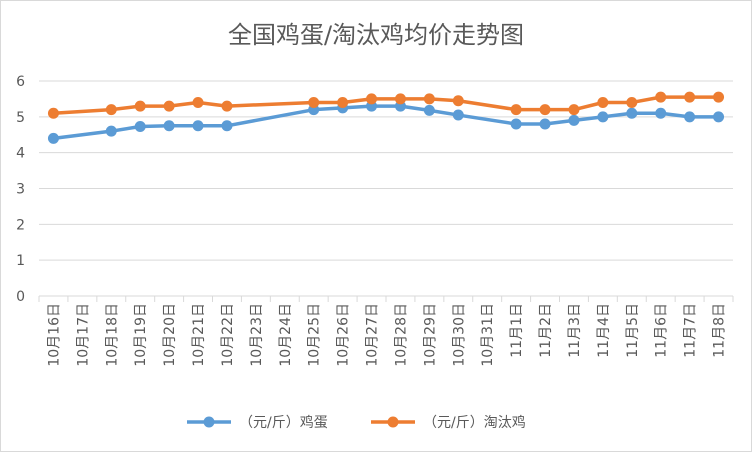 The width and height of the screenshot is (752, 452). Describe the element at coordinates (199, 335) in the screenshot. I see `x-tick-label: 10月21日` at that location.